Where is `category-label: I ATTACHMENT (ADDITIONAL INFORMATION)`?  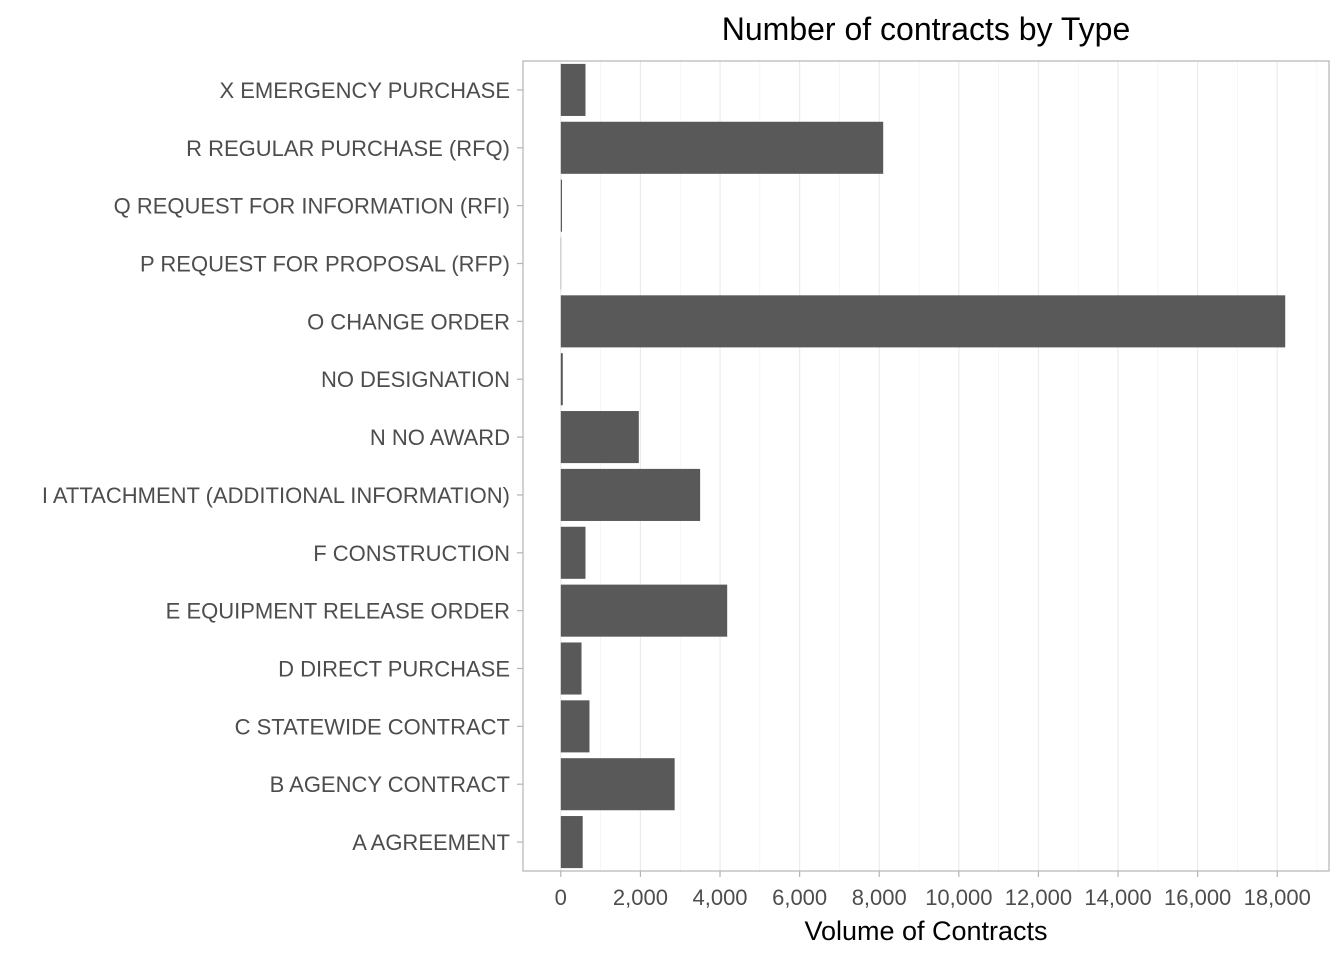
category-label: I ATTACHMENT (ADDITIONAL INFORMATION) is located at coordinates (276, 495).